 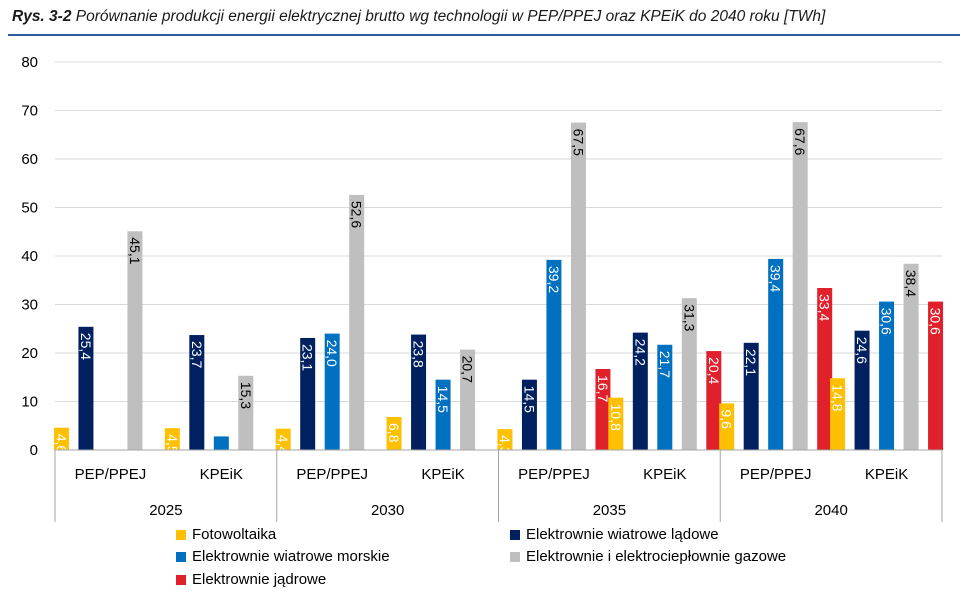 What do you see at coordinates (246, 395) in the screenshot?
I see `data-label: 15,3` at bounding box center [246, 395].